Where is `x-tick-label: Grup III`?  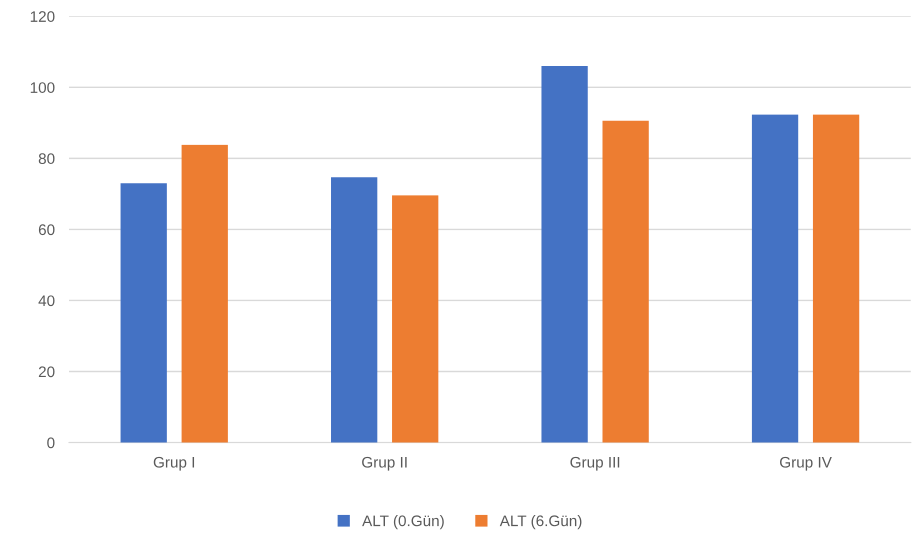 x-tick-label: Grup III is located at coordinates (595, 463).